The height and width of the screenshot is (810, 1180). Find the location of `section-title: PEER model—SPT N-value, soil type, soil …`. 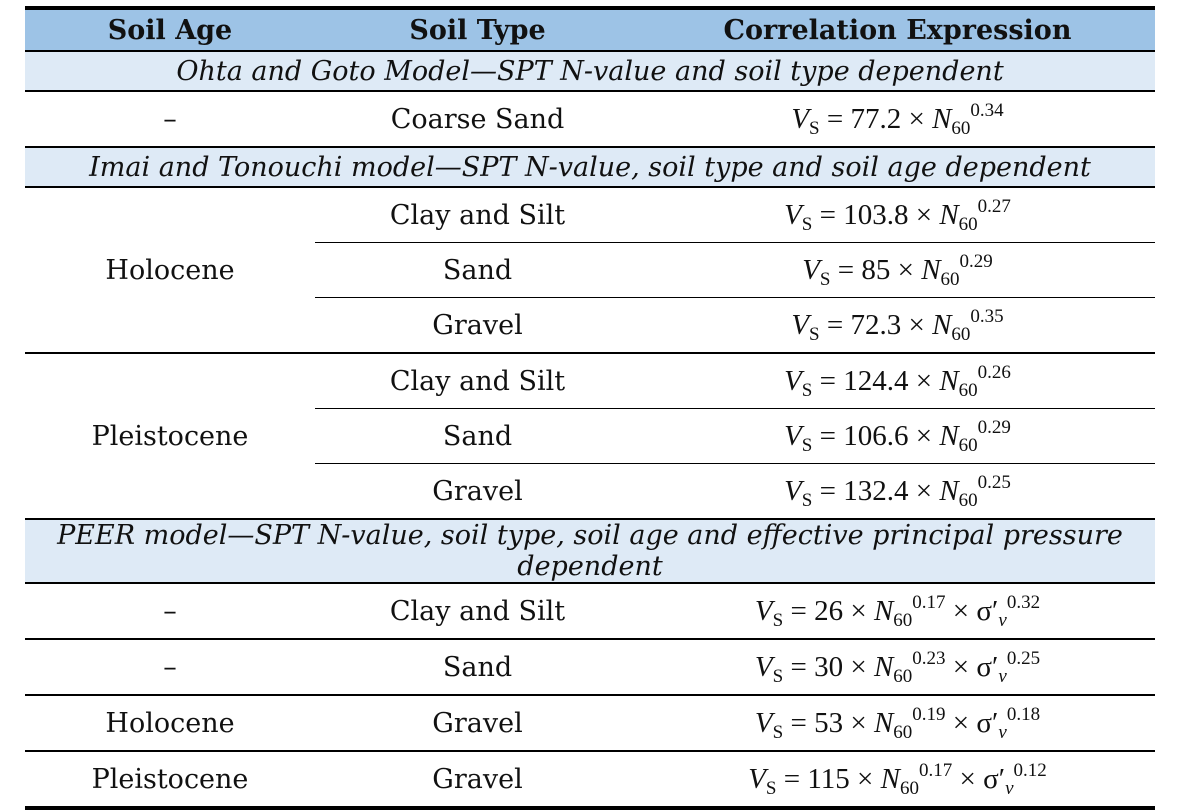

section-title: PEER model—SPT N-value, soil type, soil … is located at coordinates (590, 551).